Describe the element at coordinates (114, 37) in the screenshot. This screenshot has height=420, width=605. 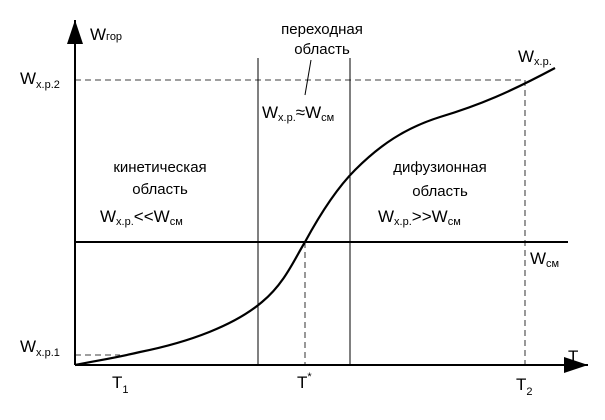
I see `label-part: гор` at that location.